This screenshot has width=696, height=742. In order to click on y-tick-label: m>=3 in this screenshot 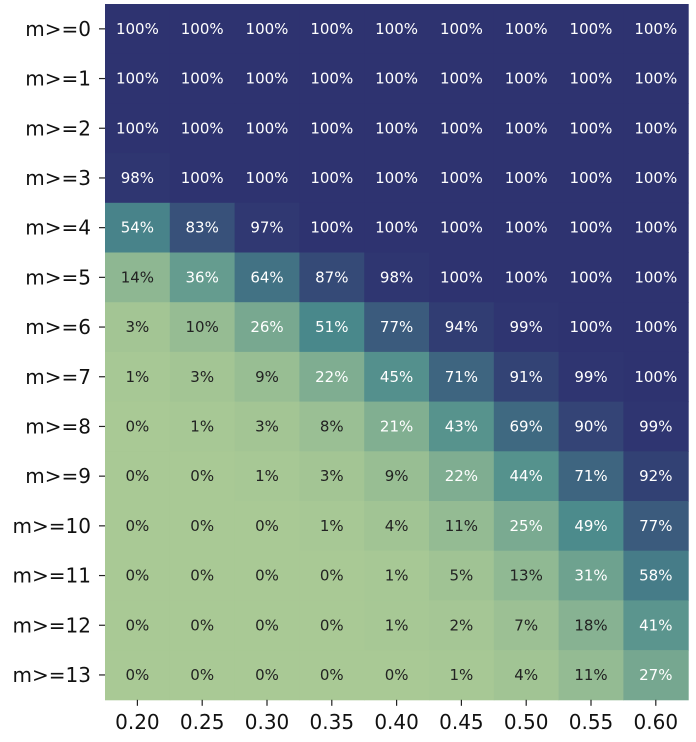, I will do `click(58, 178)`.